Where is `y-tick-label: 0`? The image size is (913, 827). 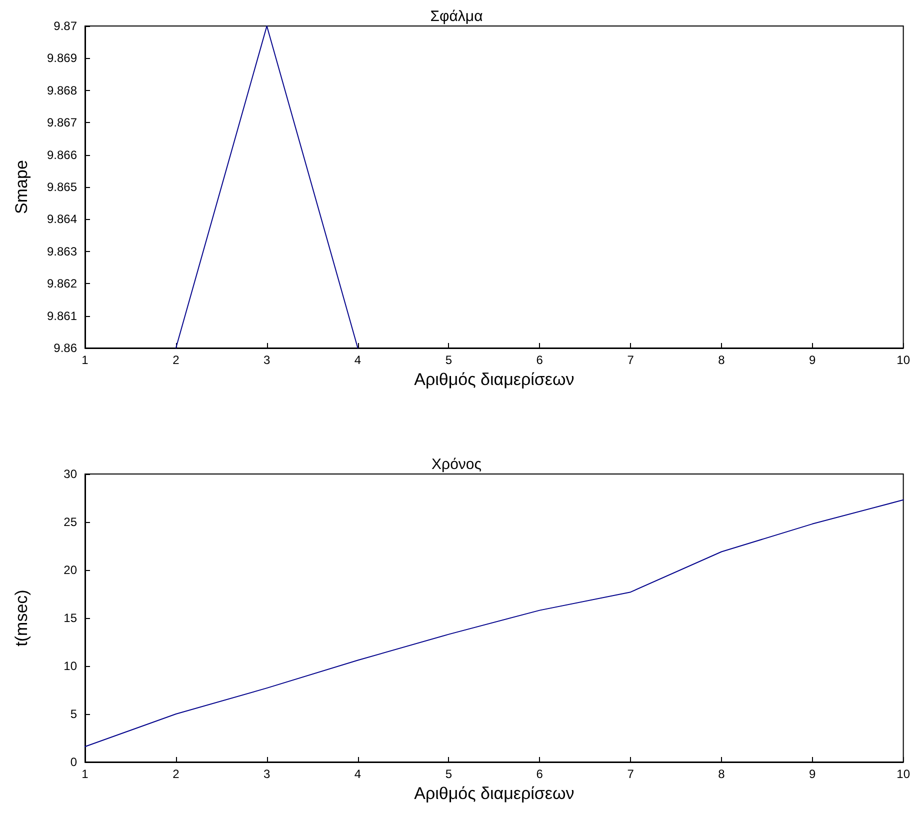 y-tick-label: 0 is located at coordinates (74, 762).